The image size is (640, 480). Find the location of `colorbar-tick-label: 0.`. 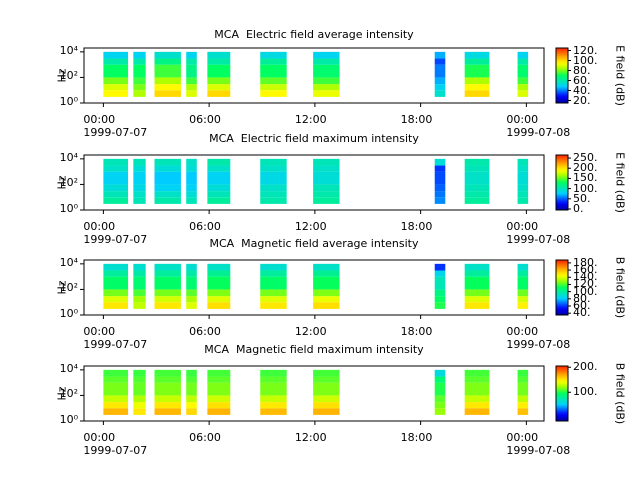

colorbar-tick-label: 0. is located at coordinates (578, 208).